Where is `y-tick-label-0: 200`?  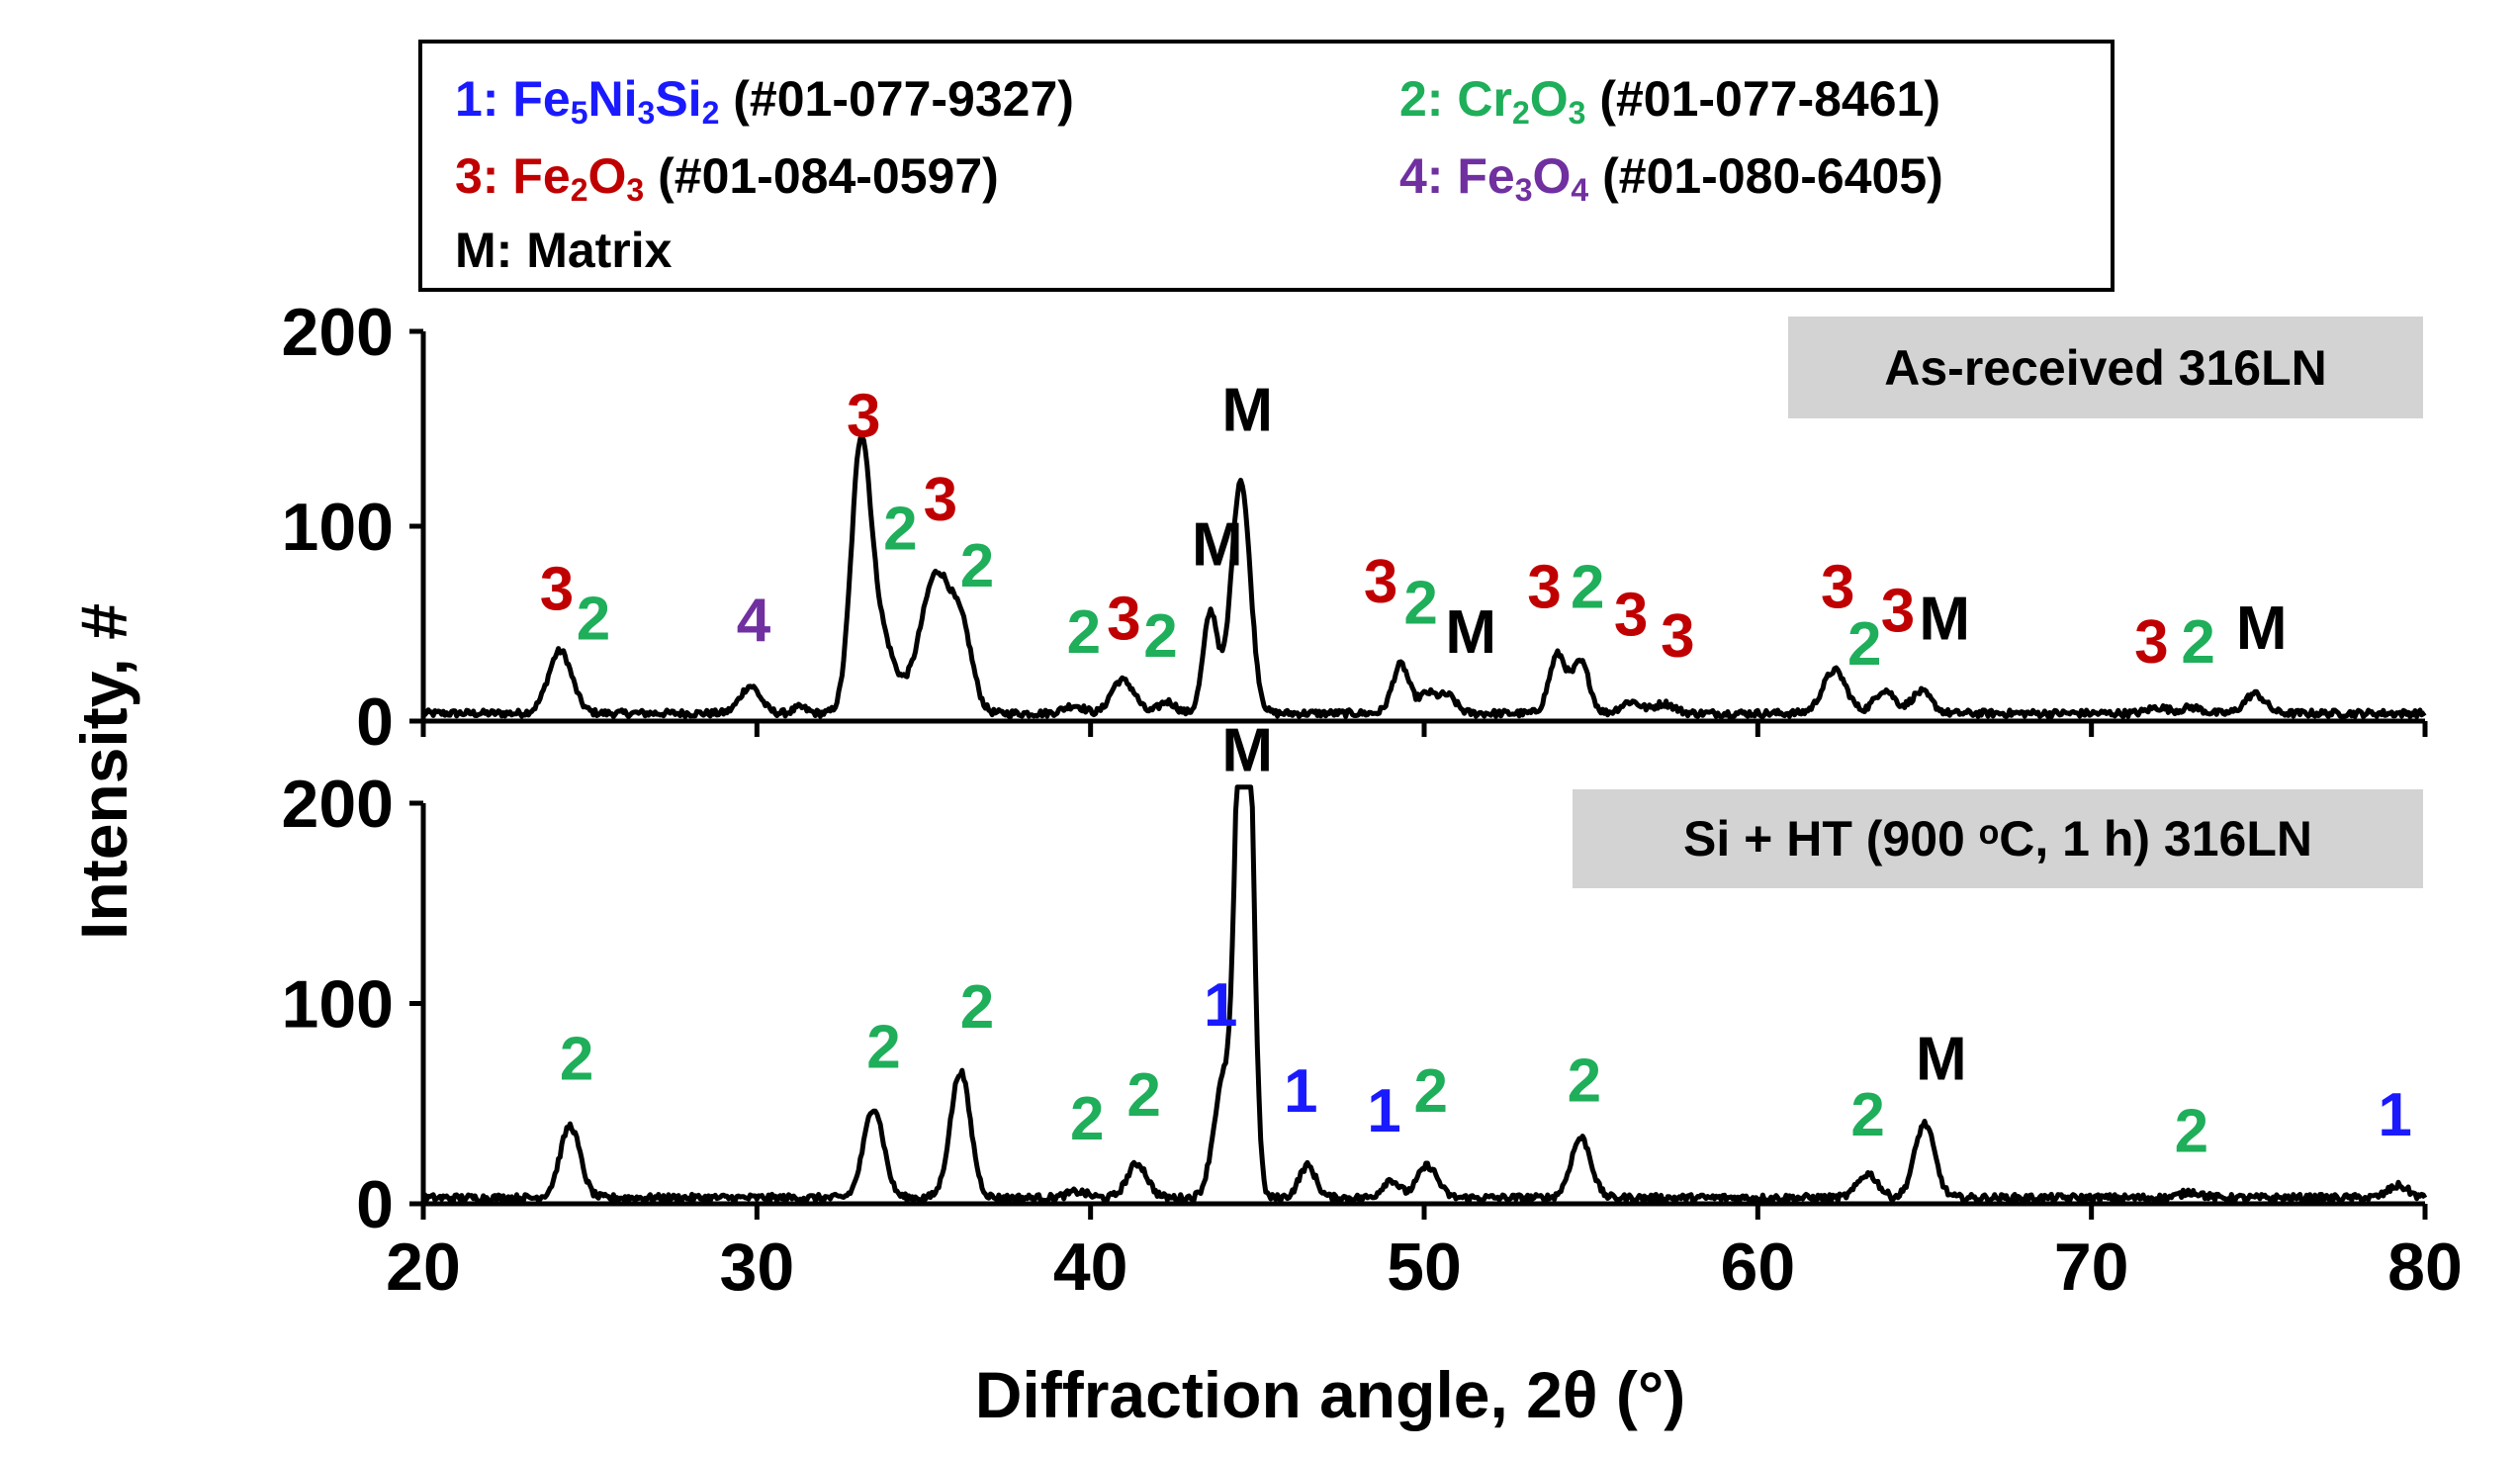
y-tick-label-0: 200 is located at coordinates (338, 332).